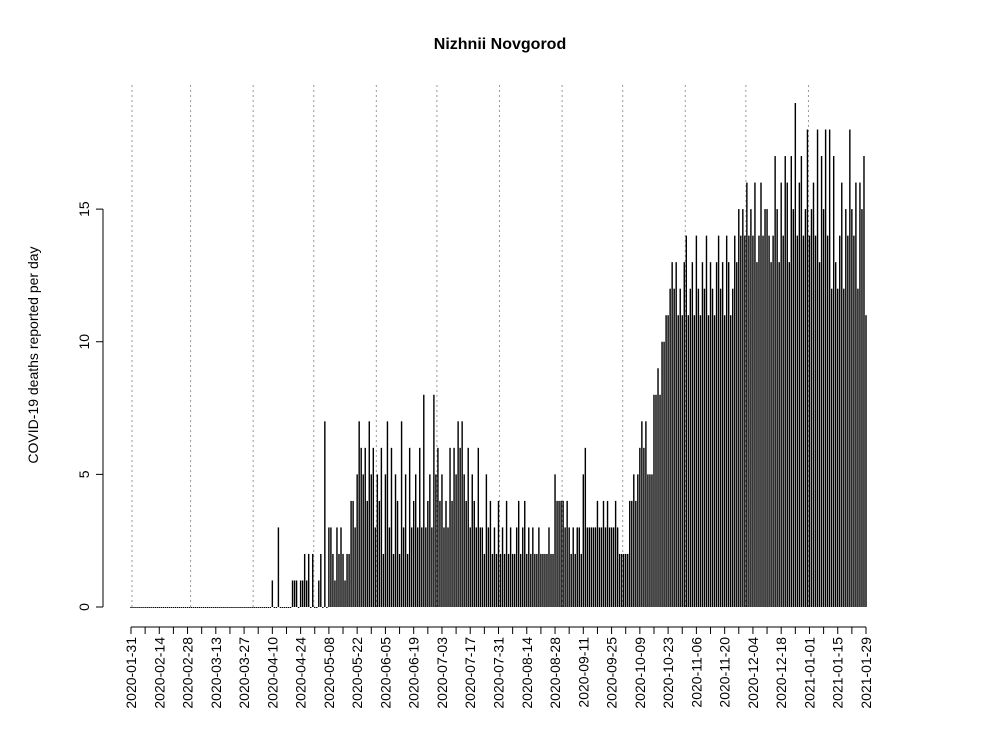  Describe the element at coordinates (583, 672) in the screenshot. I see `x-tick-label: 2020-09-11` at that location.